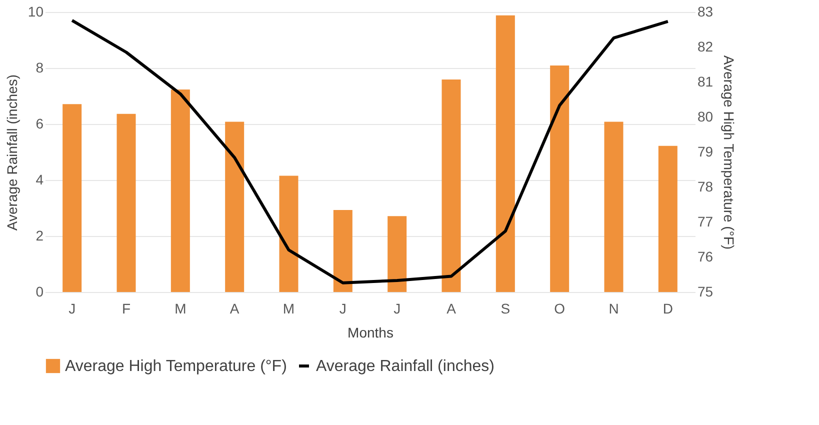 Image resolution: width=819 pixels, height=425 pixels. Describe the element at coordinates (706, 256) in the screenshot. I see `y2-tick-label: 76` at that location.